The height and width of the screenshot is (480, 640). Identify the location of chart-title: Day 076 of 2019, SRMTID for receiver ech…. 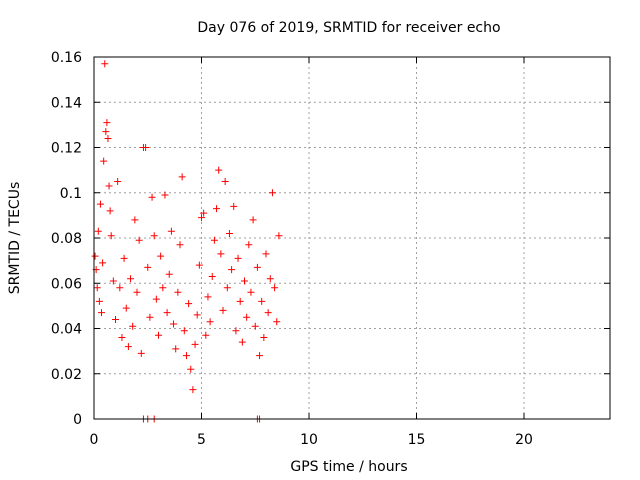
(348, 28).